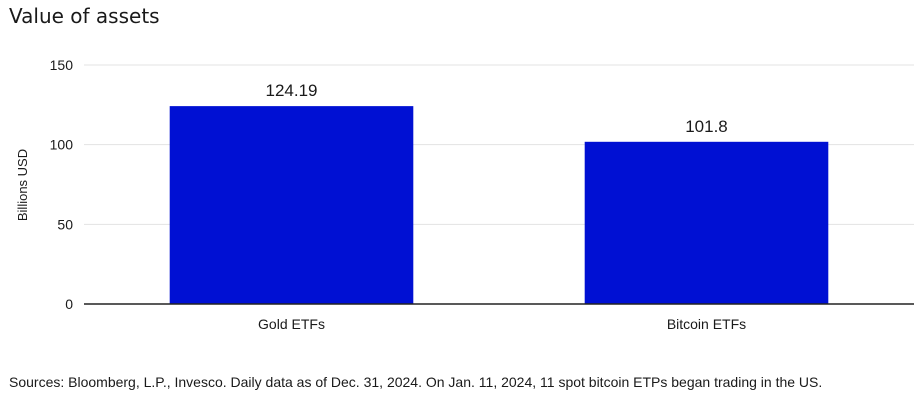  I want to click on x-tick-label: Gold ETFs, so click(291, 324).